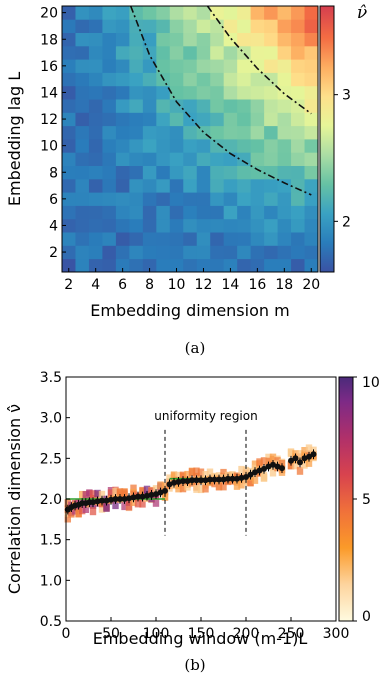 This screenshot has height=683, width=384. Describe the element at coordinates (205, 629) in the screenshot. I see `scatter-x-axis: 0 50 100 150 200 250 300` at that location.